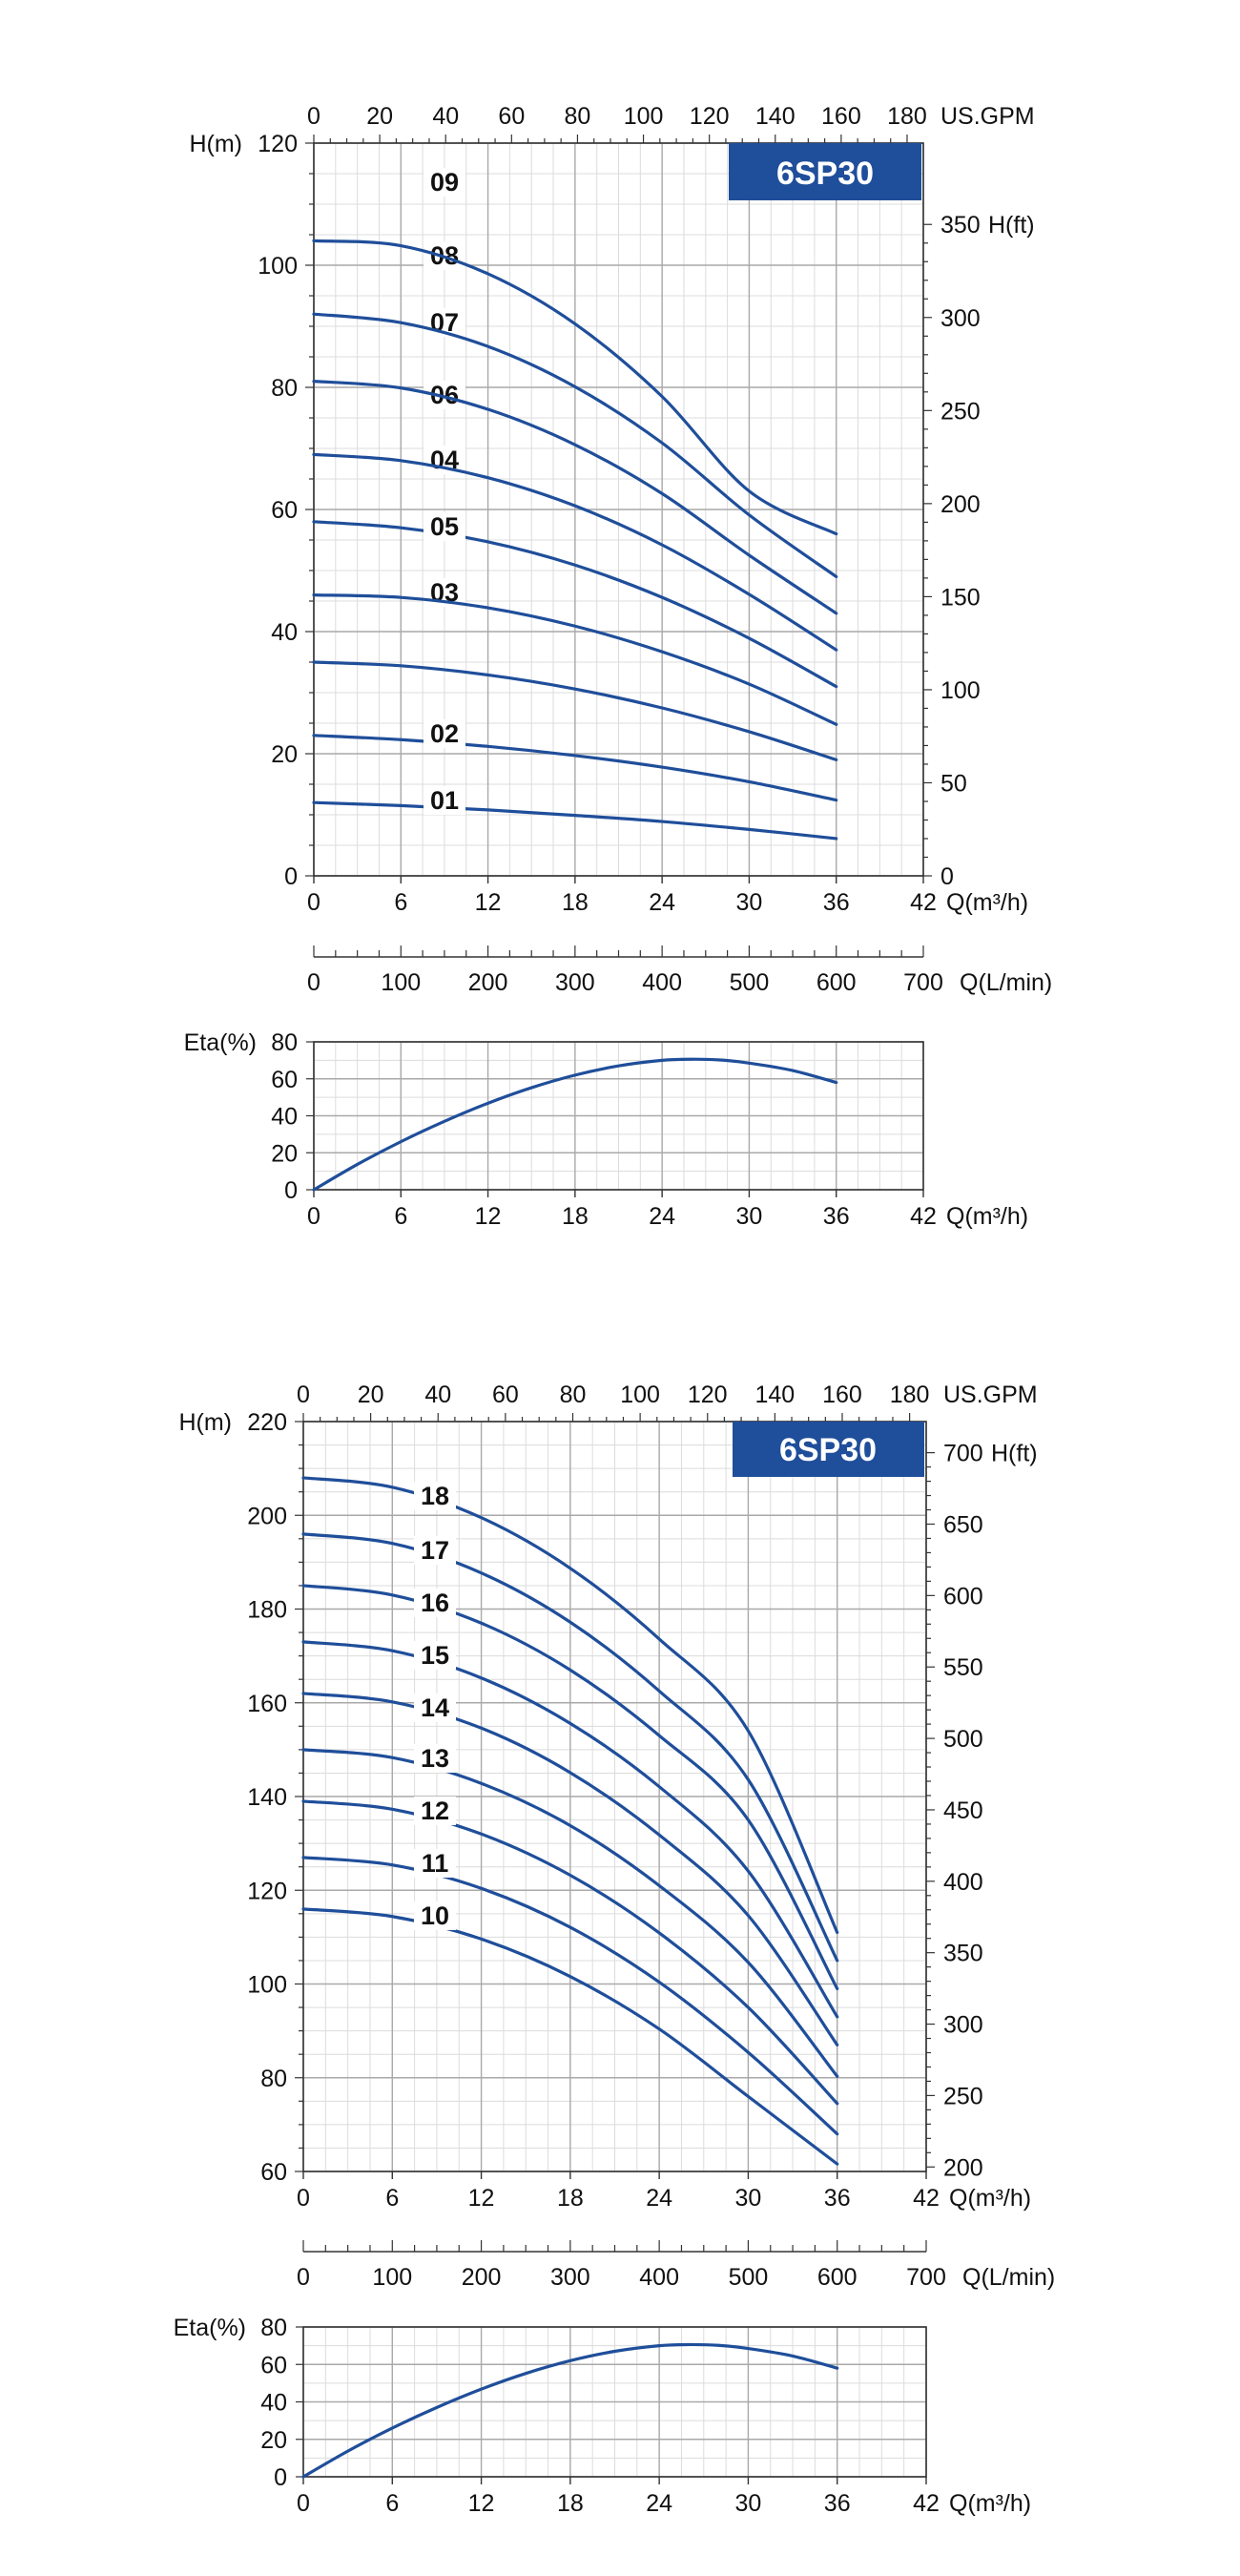 The height and width of the screenshot is (2576, 1240). I want to click on y-tick-label: 80, so click(284, 388).